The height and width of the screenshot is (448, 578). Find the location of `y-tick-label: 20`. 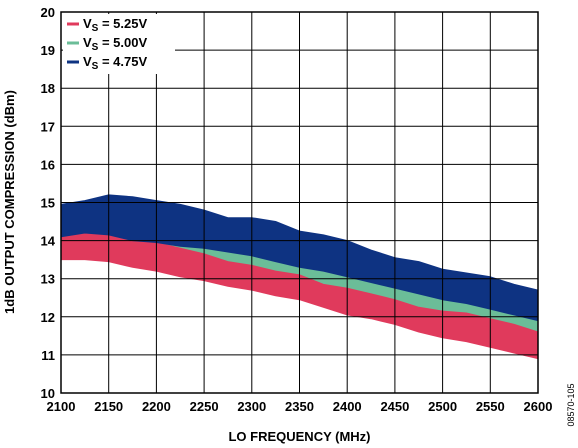

y-tick-label: 20 is located at coordinates (48, 12).